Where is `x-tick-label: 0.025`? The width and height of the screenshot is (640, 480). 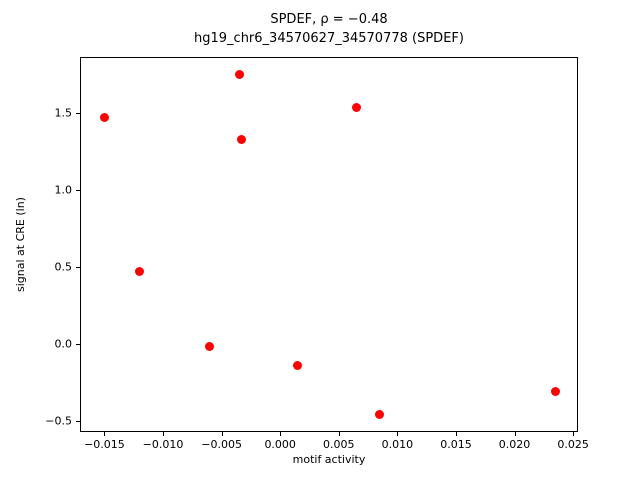 x-tick-label: 0.025 is located at coordinates (573, 444).